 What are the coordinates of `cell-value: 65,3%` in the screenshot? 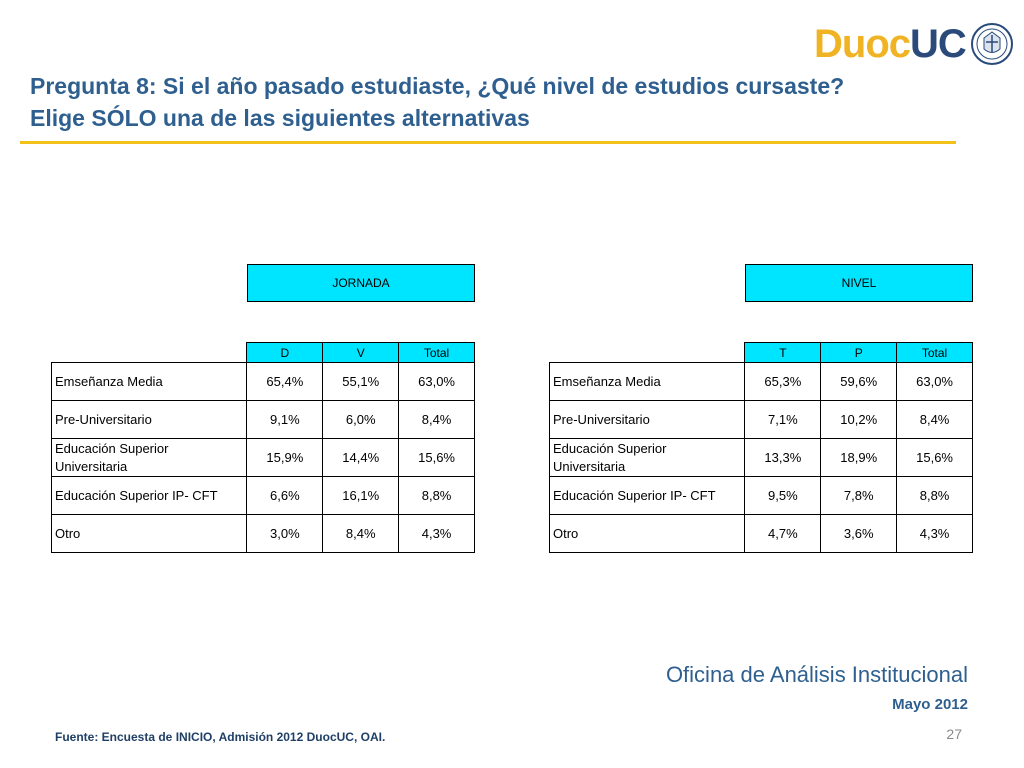 It's located at (783, 381).